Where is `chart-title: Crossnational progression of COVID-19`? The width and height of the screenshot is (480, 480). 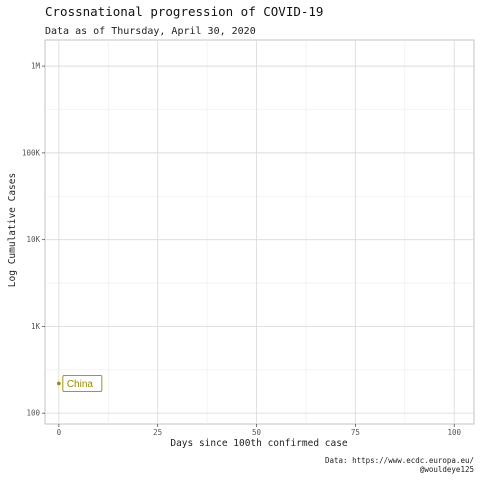 chart-title: Crossnational progression of COVID-19 is located at coordinates (184, 11).